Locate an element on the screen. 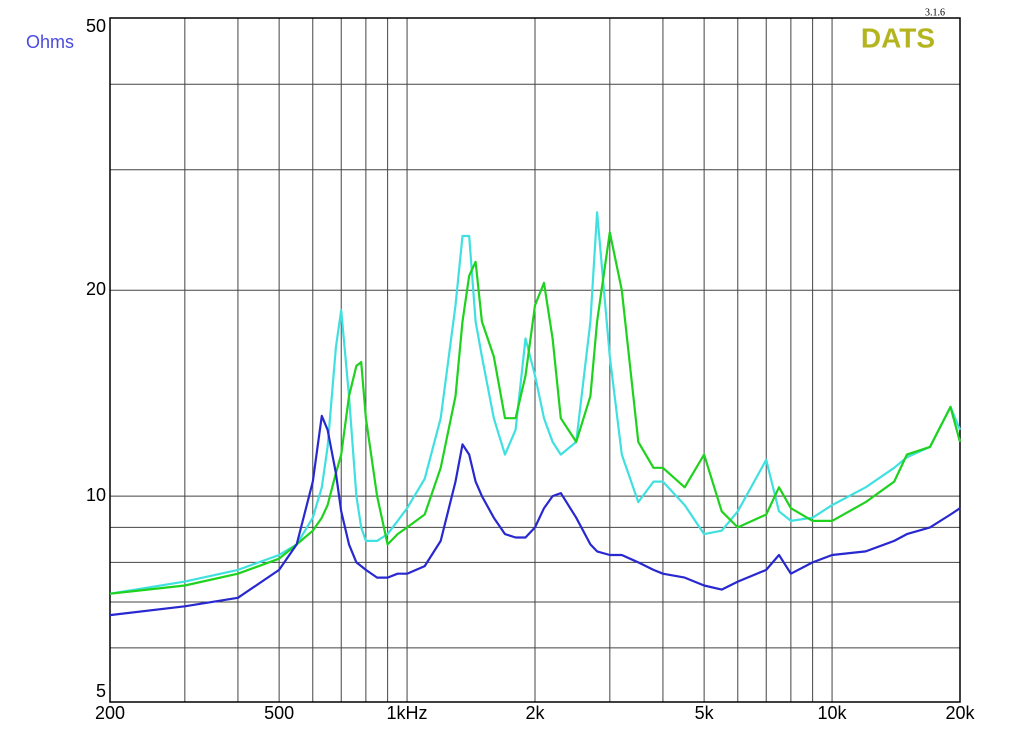 Image resolution: width=1035 pixels, height=747 pixels. version: 3.1.6 is located at coordinates (935, 12).